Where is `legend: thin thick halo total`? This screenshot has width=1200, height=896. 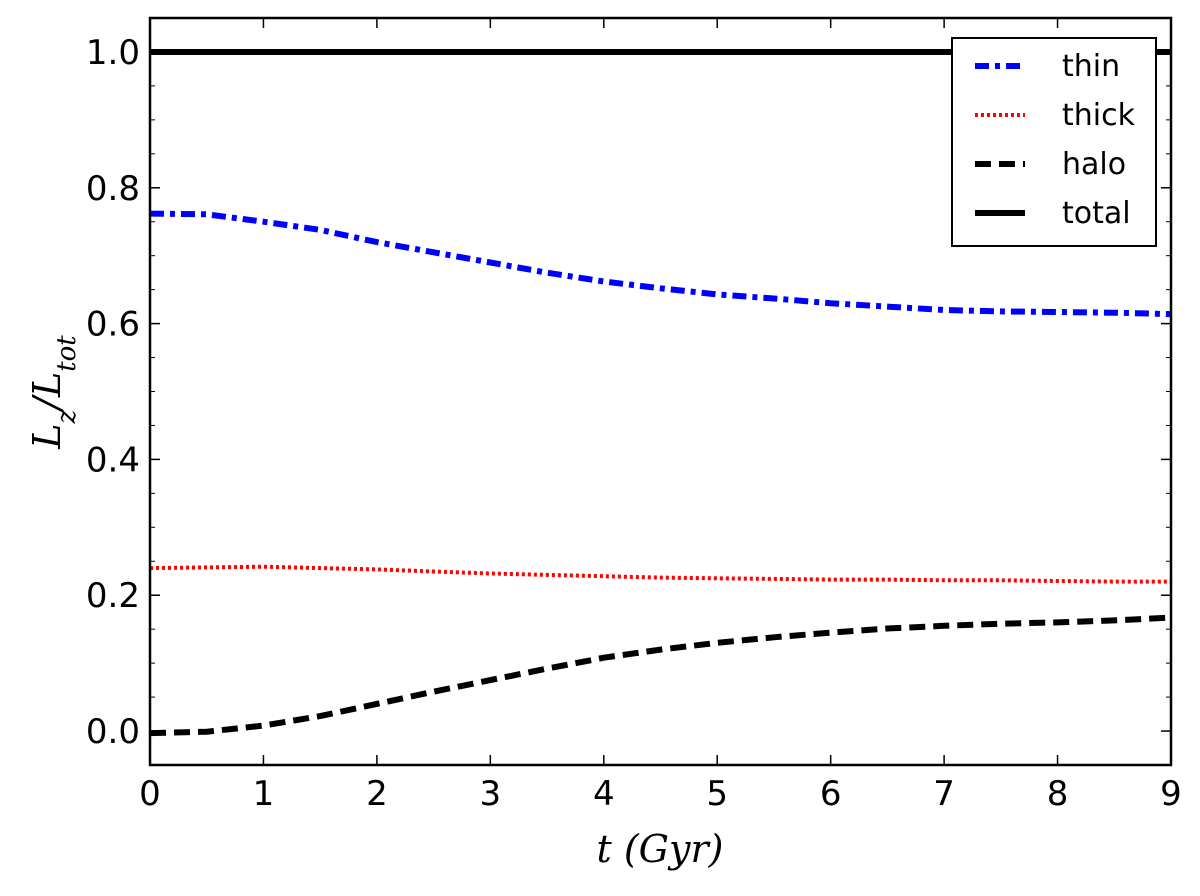 legend: thin thick halo total is located at coordinates (1054, 142).